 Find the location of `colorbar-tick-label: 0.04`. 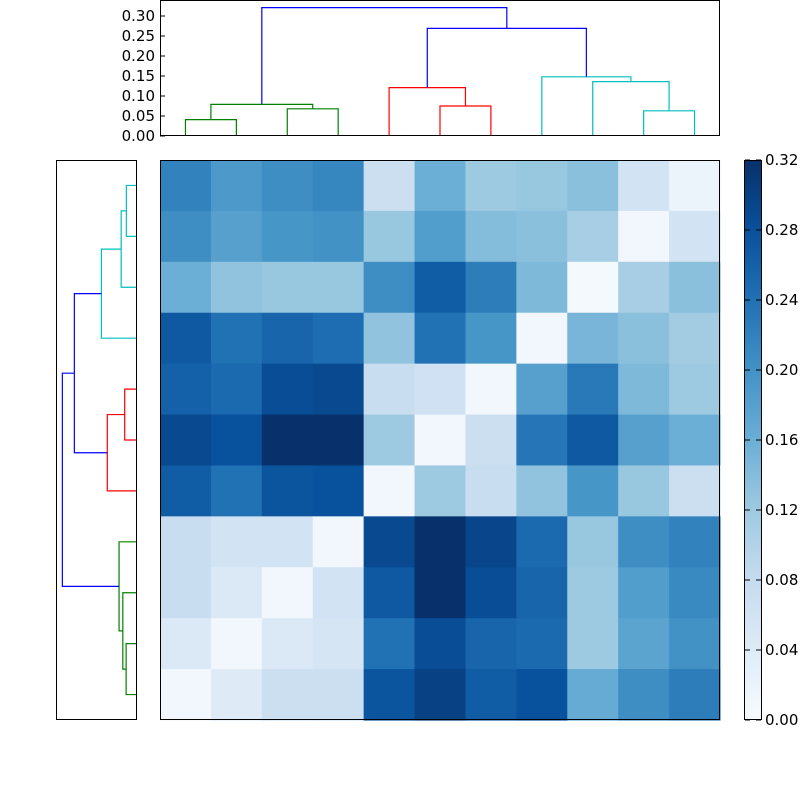

colorbar-tick-label: 0.04 is located at coordinates (781, 650).